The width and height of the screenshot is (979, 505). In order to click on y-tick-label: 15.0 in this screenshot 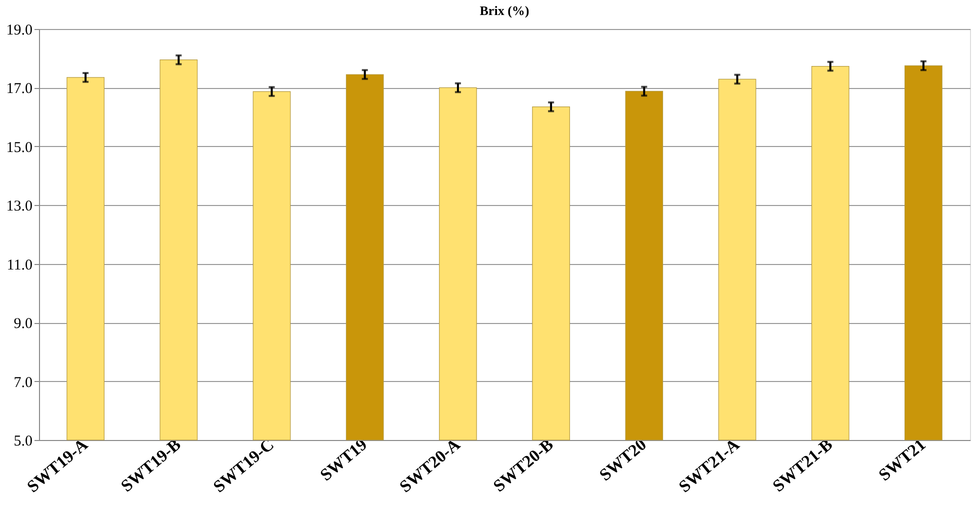, I will do `click(19, 148)`.